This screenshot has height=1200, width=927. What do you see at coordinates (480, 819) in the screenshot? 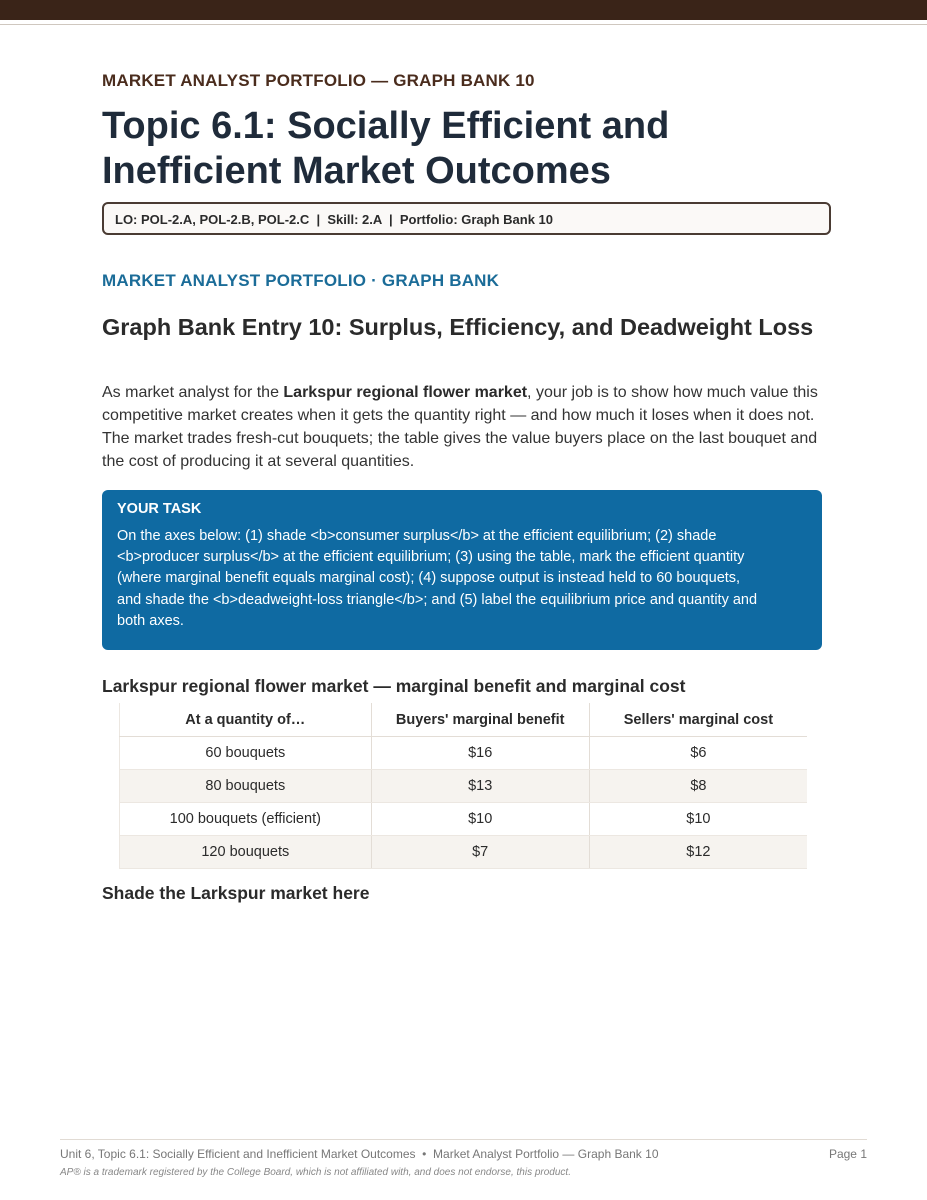
I see `cell-marginal-benefit: $10` at bounding box center [480, 819].